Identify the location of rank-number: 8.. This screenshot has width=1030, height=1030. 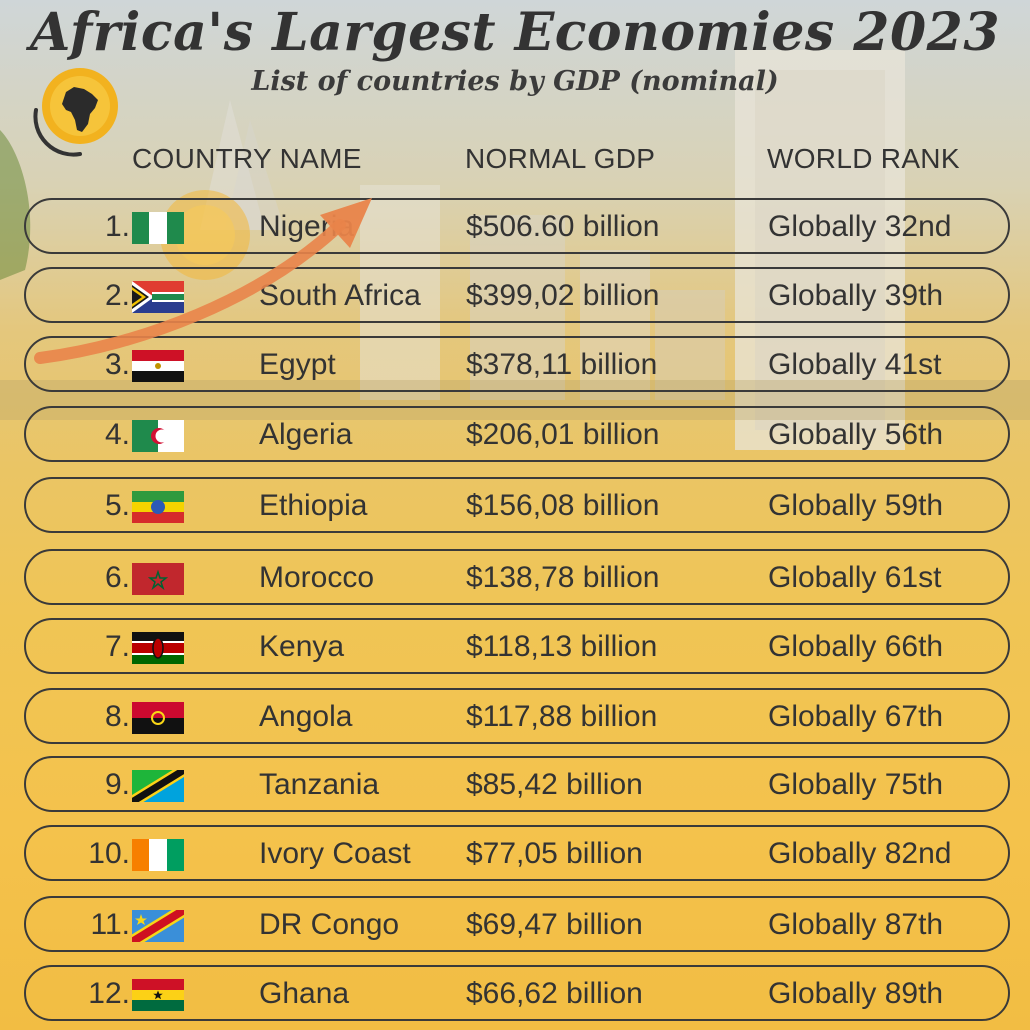
(117, 716).